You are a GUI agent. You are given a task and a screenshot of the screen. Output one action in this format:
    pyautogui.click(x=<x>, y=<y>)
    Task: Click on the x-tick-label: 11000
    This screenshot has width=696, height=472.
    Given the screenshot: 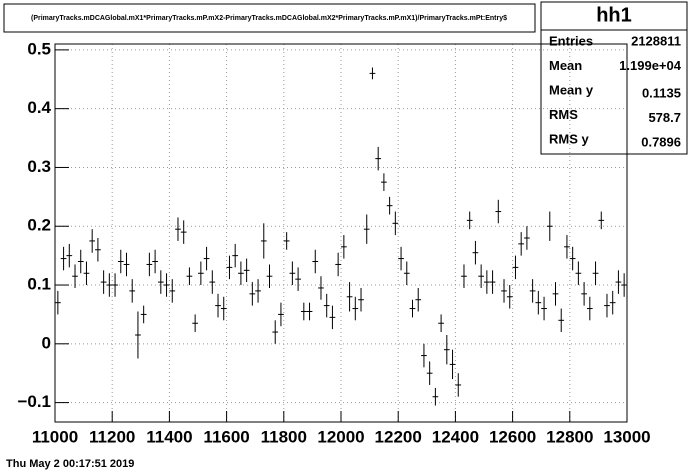 What is the action you would take?
    pyautogui.click(x=55, y=436)
    